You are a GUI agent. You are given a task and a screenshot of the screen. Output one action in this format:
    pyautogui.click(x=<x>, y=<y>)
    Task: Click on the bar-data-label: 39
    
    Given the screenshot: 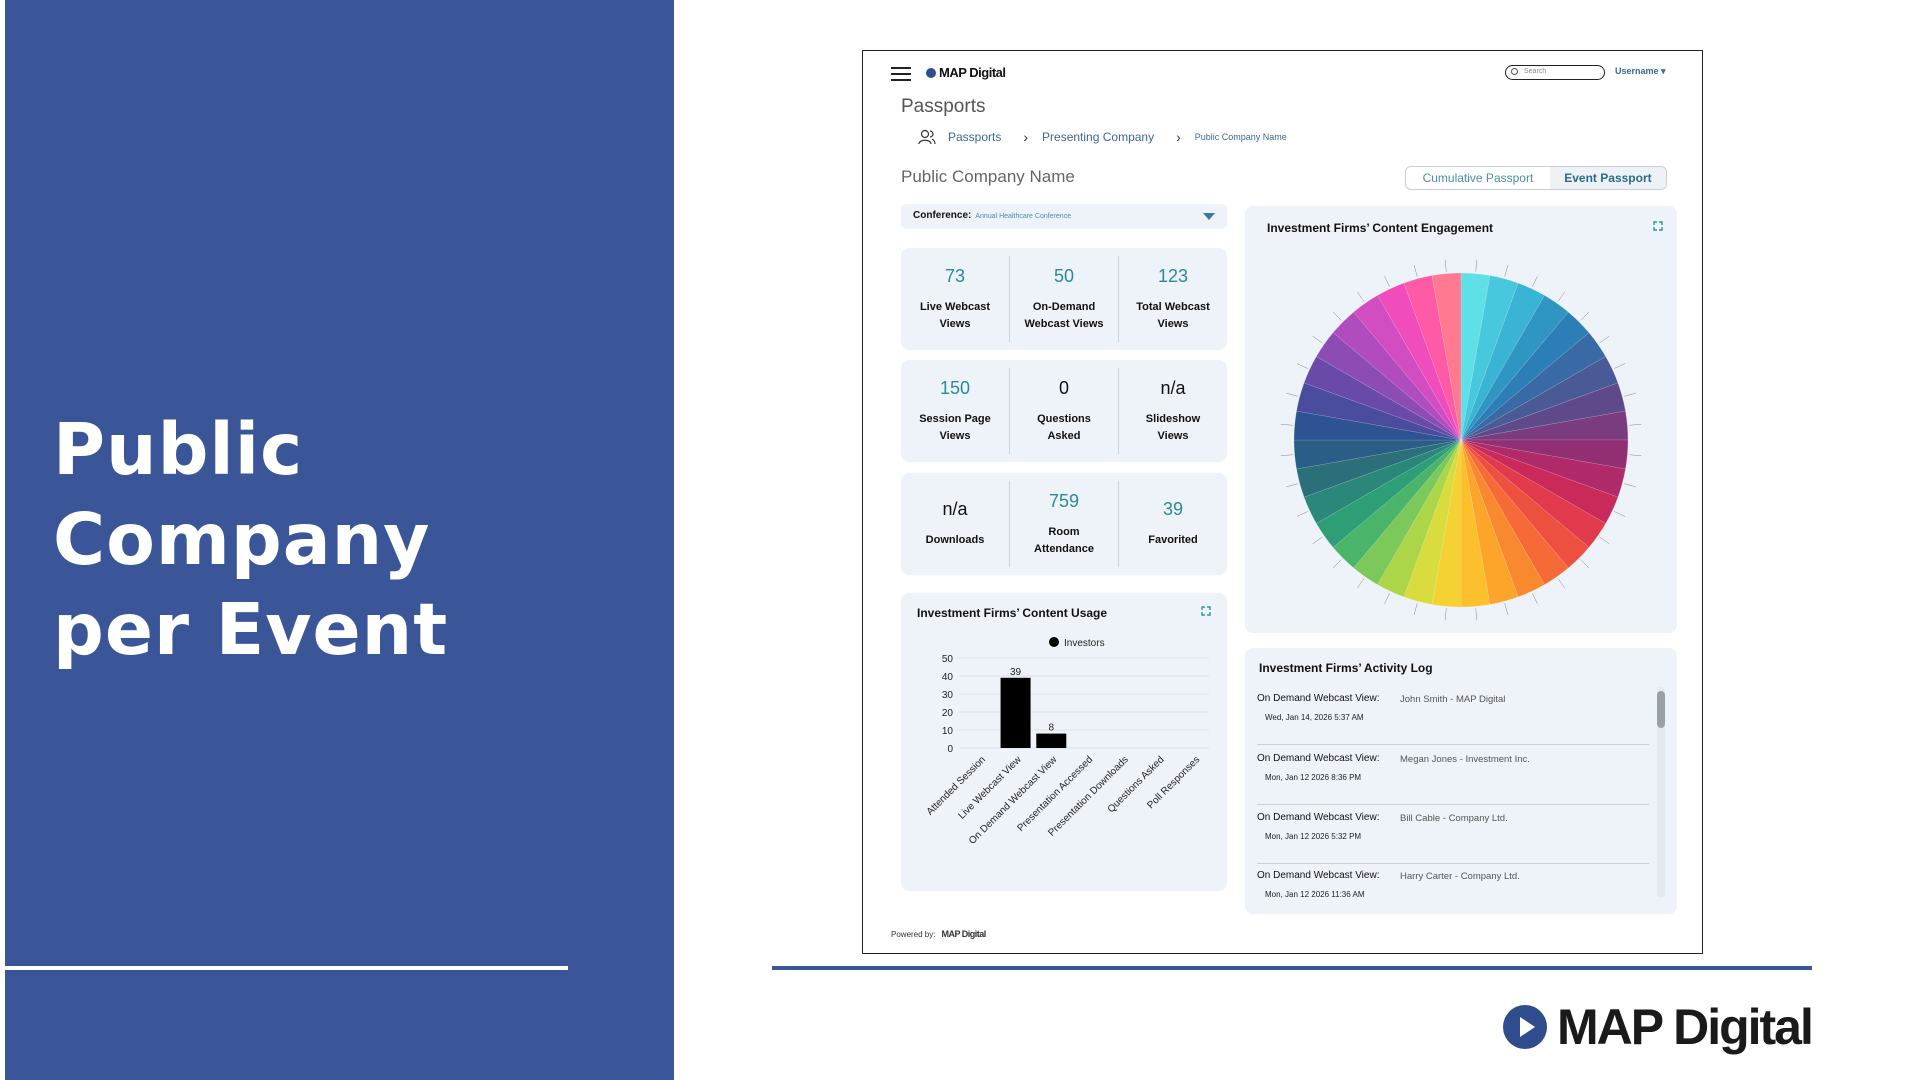 What is the action you would take?
    pyautogui.click(x=1016, y=672)
    